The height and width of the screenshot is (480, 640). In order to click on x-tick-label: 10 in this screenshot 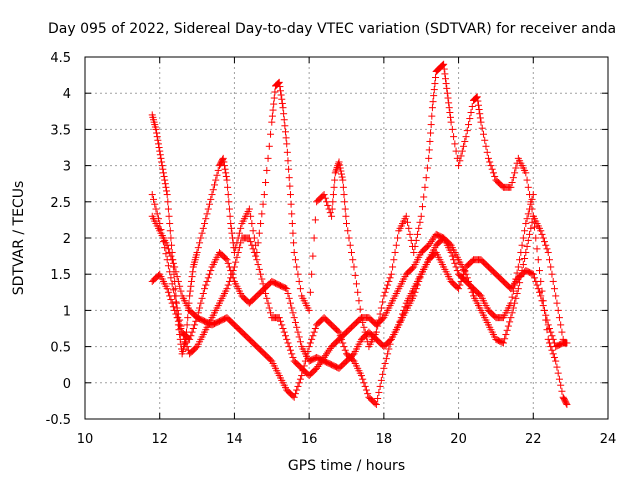, I will do `click(85, 439)`.